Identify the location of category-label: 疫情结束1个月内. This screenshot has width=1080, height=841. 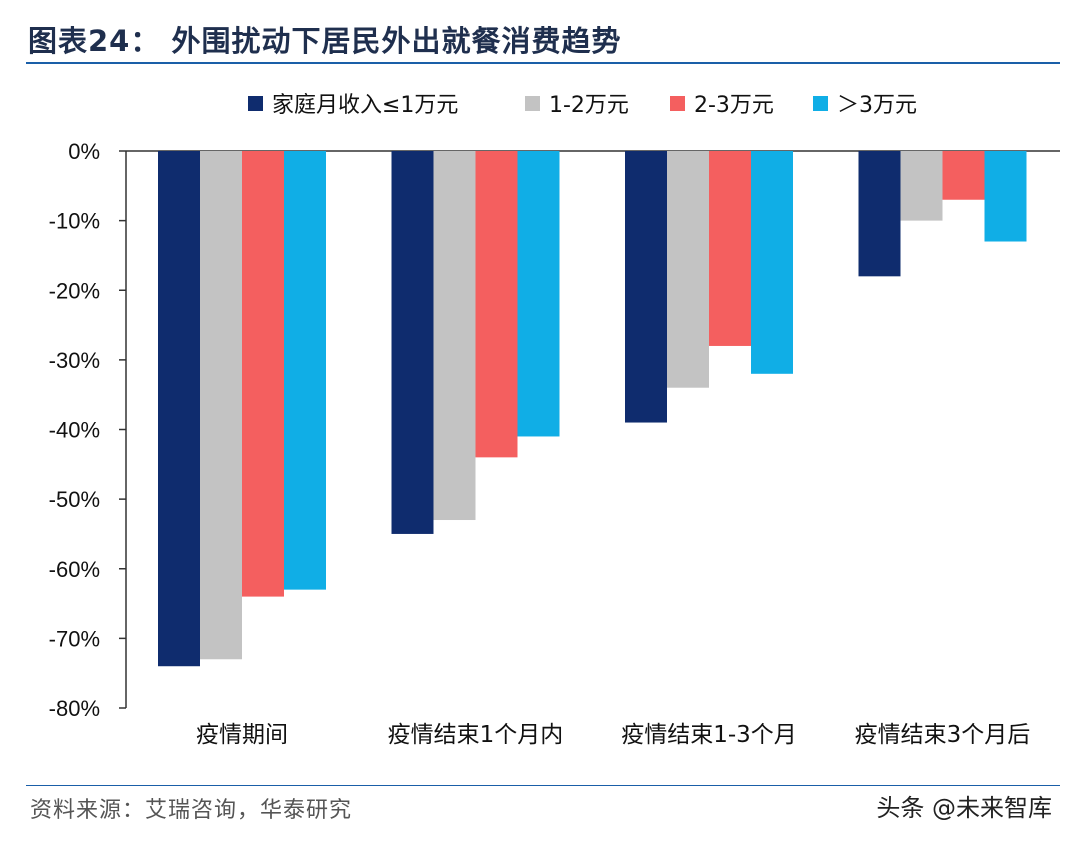
(476, 735).